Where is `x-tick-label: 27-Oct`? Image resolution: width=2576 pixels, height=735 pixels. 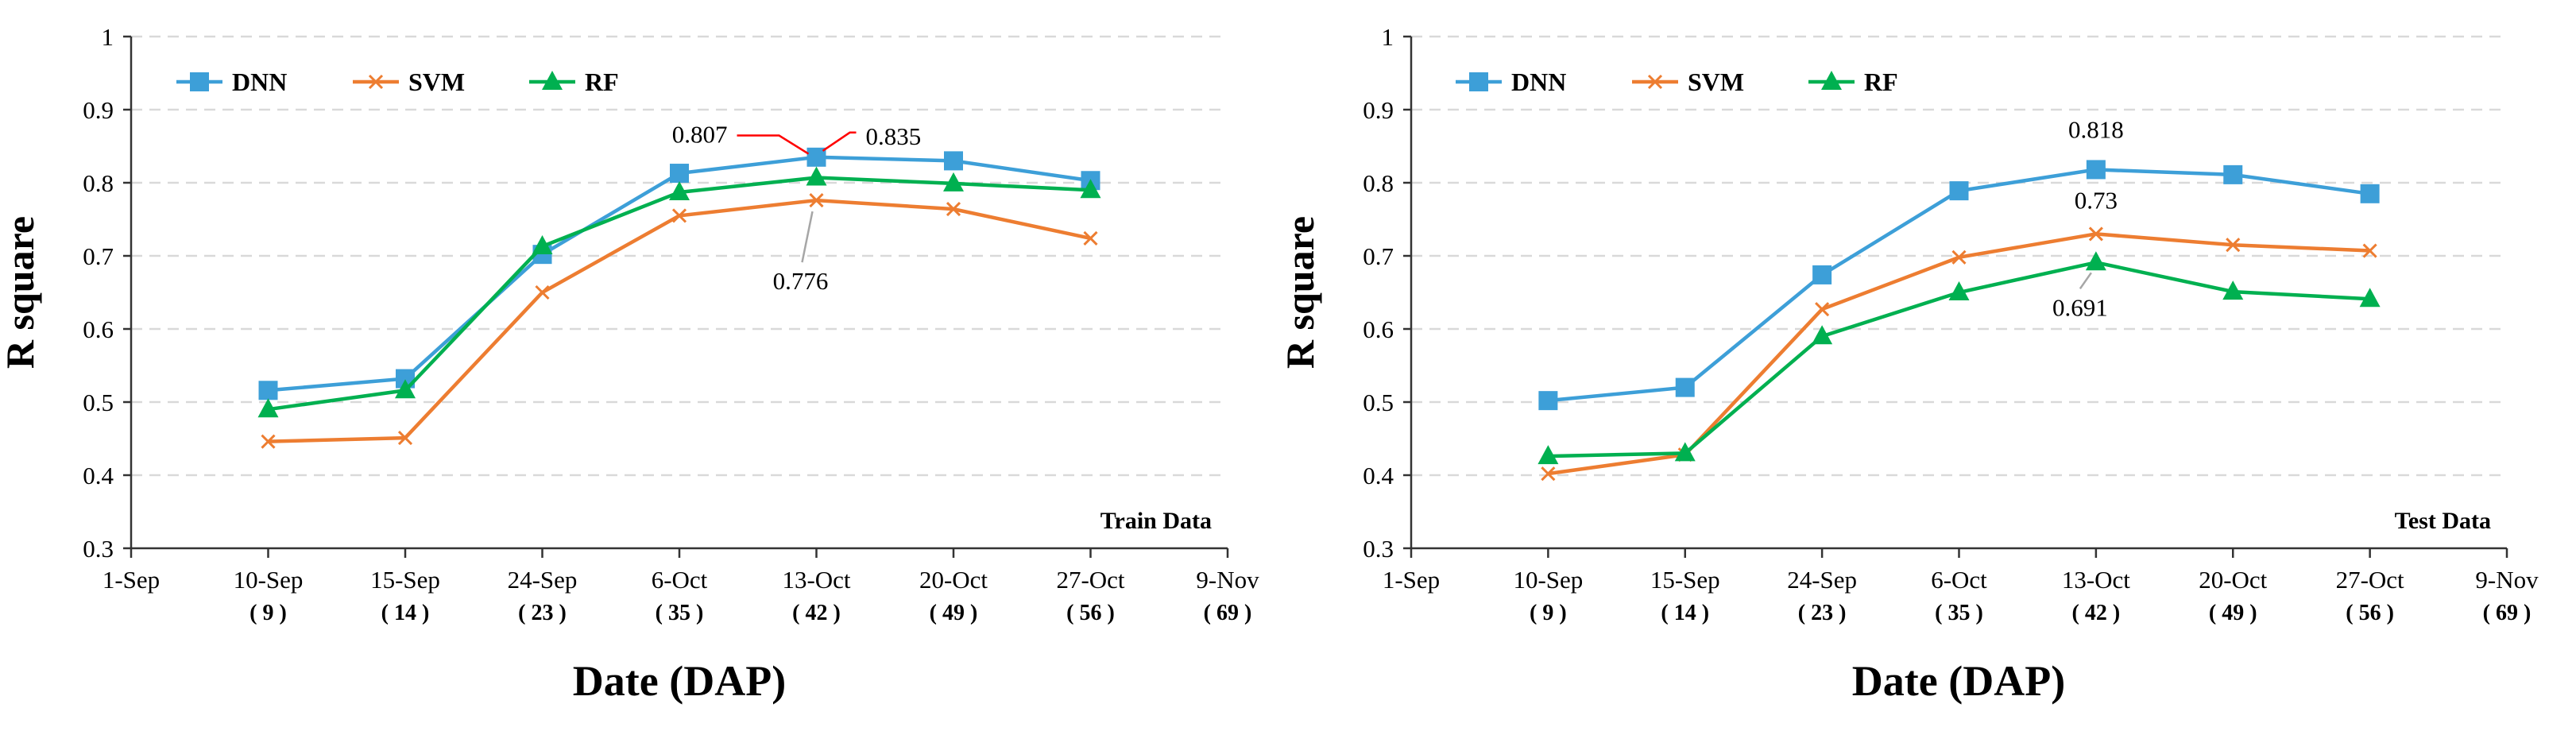
x-tick-label: 27-Oct is located at coordinates (1090, 580).